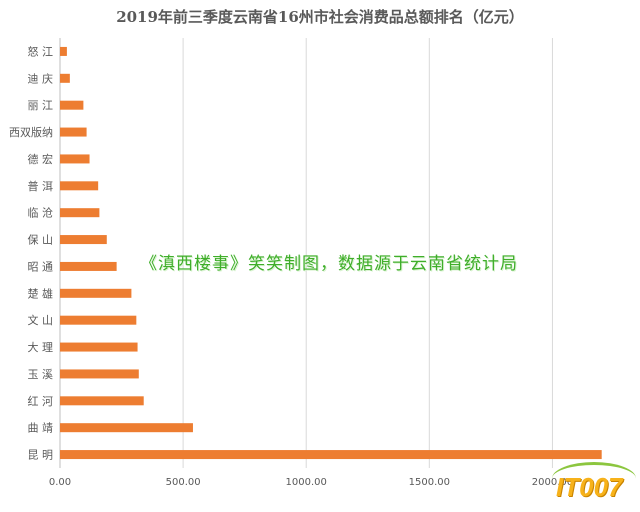 This screenshot has width=640, height=512. I want to click on category-label: 丽 江, so click(41, 105).